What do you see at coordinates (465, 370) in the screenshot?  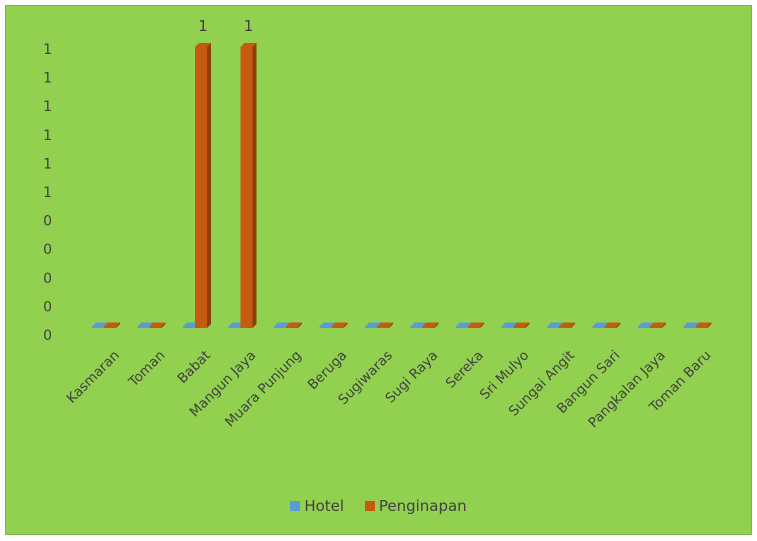 I see `x-tick-label: Sereka` at bounding box center [465, 370].